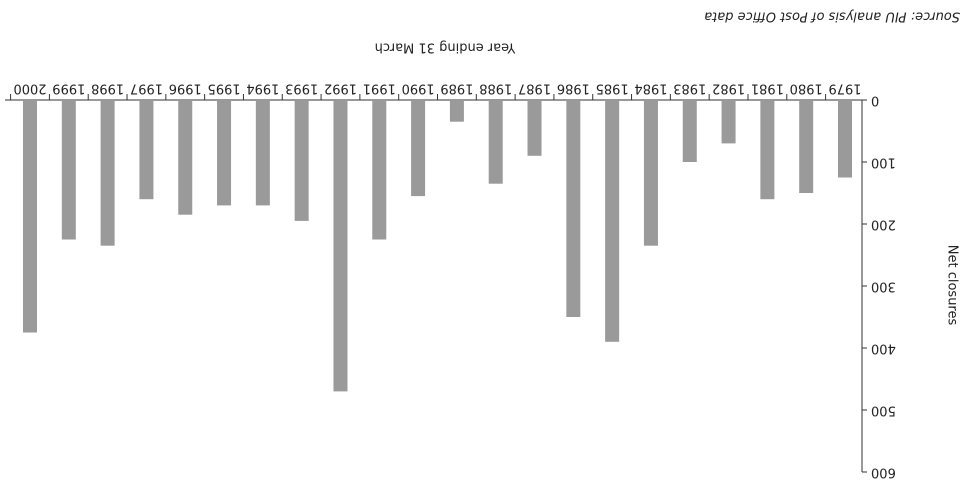 Image resolution: width=971 pixels, height=487 pixels. Describe the element at coordinates (262, 88) in the screenshot. I see `x-tick-label: 1994` at that location.